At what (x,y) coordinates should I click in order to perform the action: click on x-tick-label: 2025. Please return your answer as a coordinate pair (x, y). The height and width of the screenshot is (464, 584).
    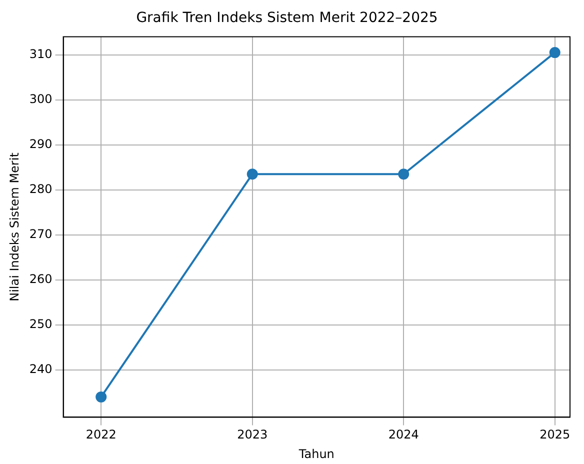
    Looking at the image, I should click on (555, 435).